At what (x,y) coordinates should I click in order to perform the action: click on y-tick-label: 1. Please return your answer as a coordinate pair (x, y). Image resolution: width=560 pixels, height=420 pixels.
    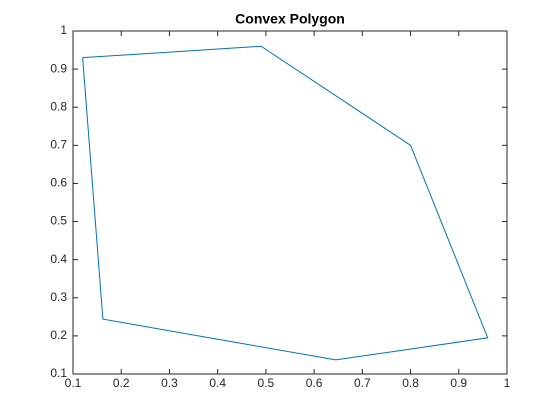
    Looking at the image, I should click on (63, 30).